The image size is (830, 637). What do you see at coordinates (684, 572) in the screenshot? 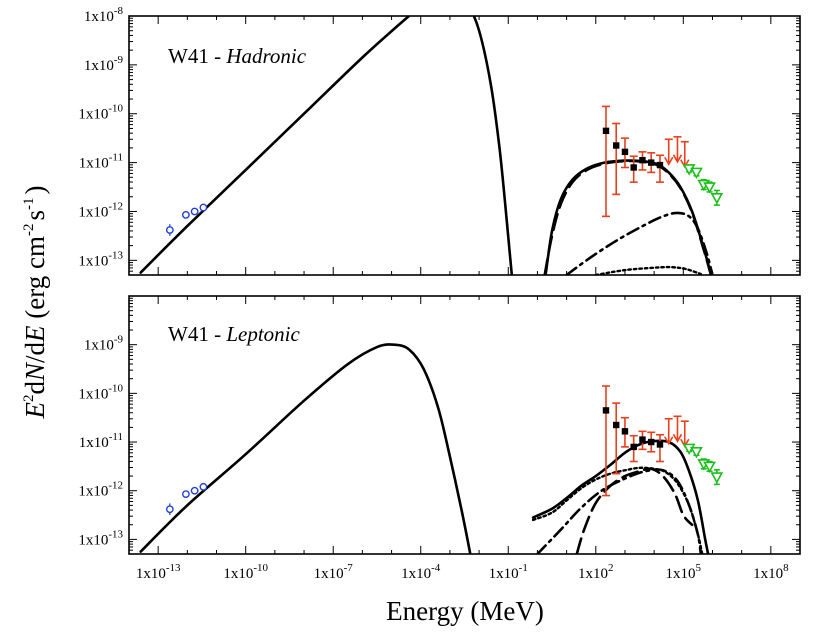
I see `x-tick-label: 1x10⁵` at bounding box center [684, 572].